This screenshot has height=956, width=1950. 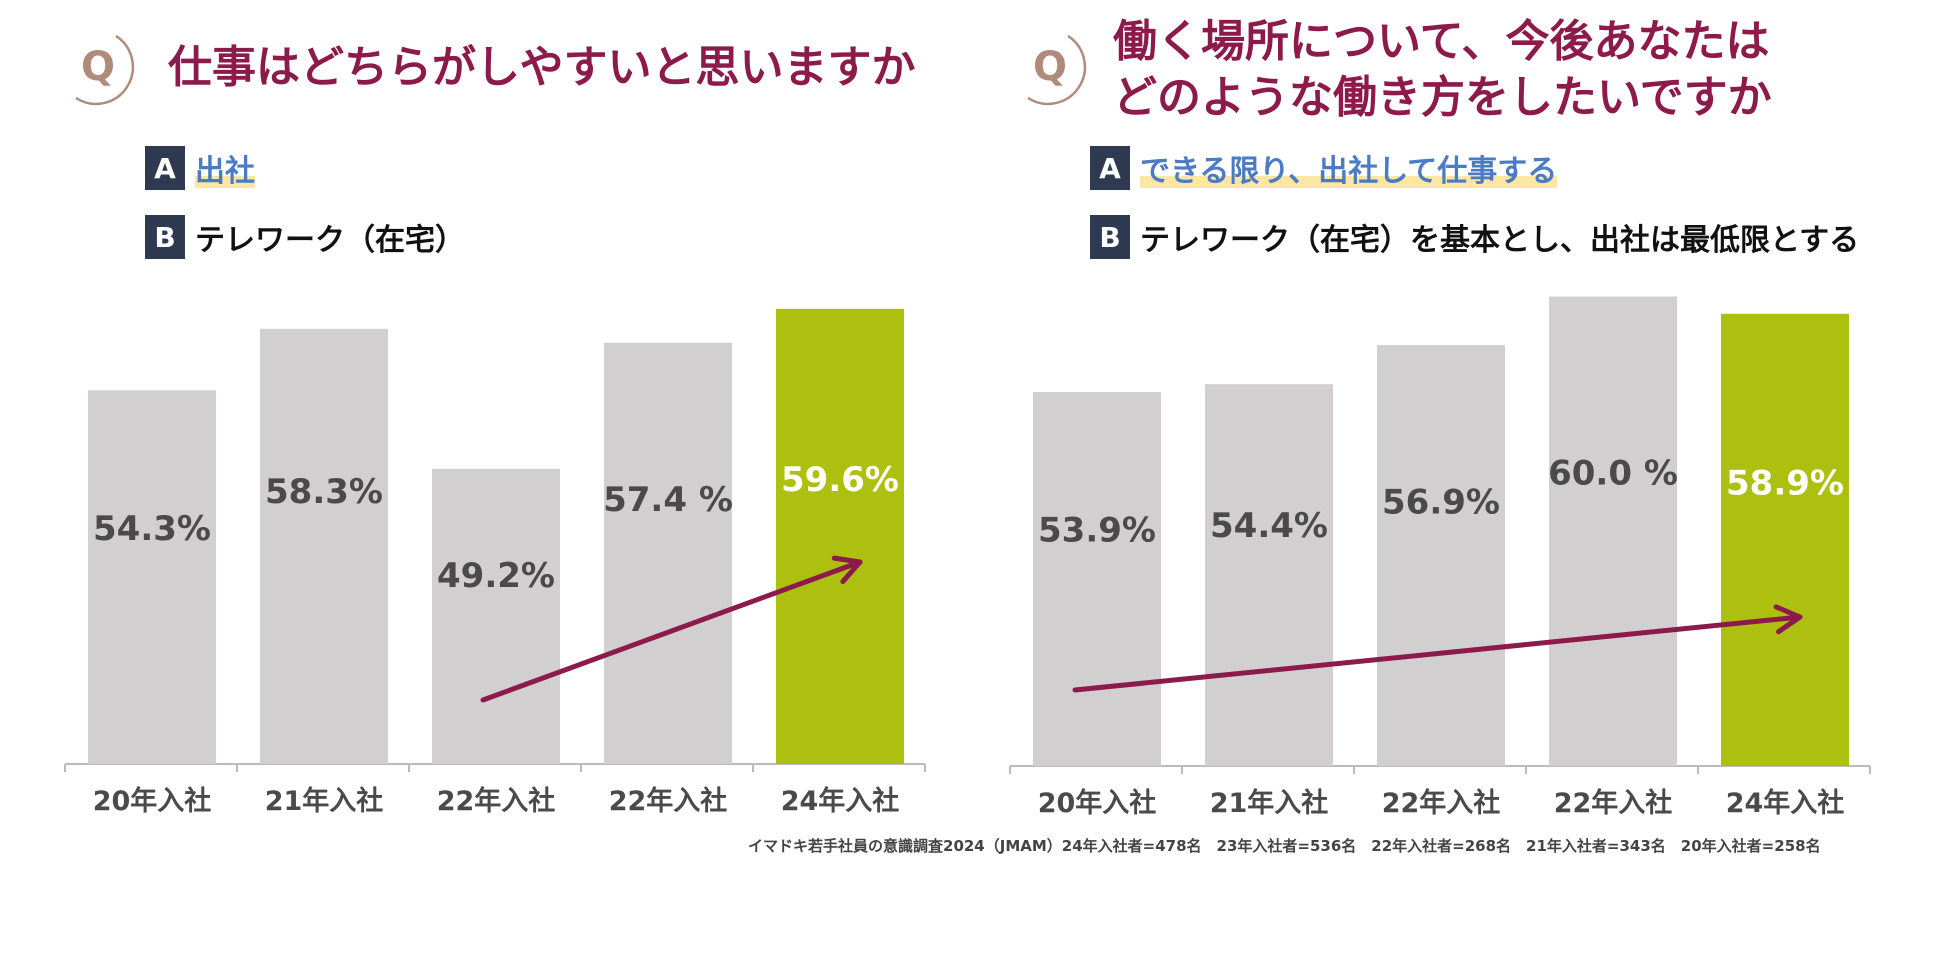 I want to click on bar-value-label: 54.4%, so click(x=1269, y=526).